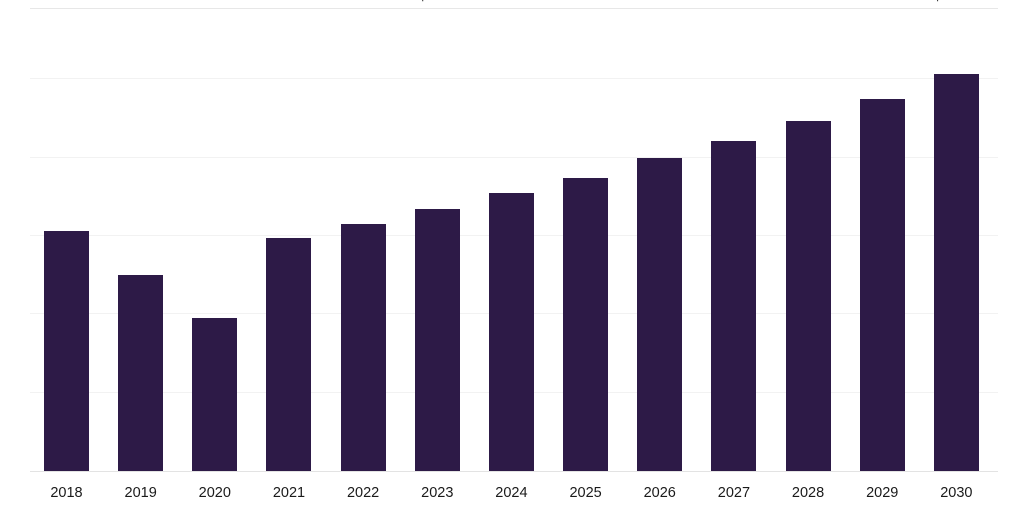 The height and width of the screenshot is (512, 1024). Describe the element at coordinates (66, 350) in the screenshot. I see `bar-2018` at that location.